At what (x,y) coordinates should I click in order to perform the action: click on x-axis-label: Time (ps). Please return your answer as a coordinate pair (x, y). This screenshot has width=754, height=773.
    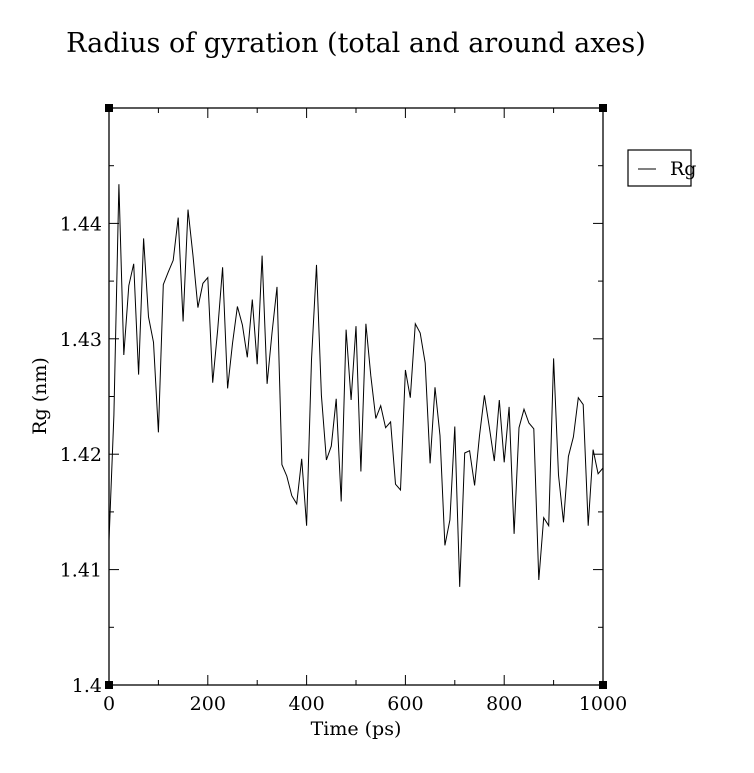
    Looking at the image, I should click on (356, 729).